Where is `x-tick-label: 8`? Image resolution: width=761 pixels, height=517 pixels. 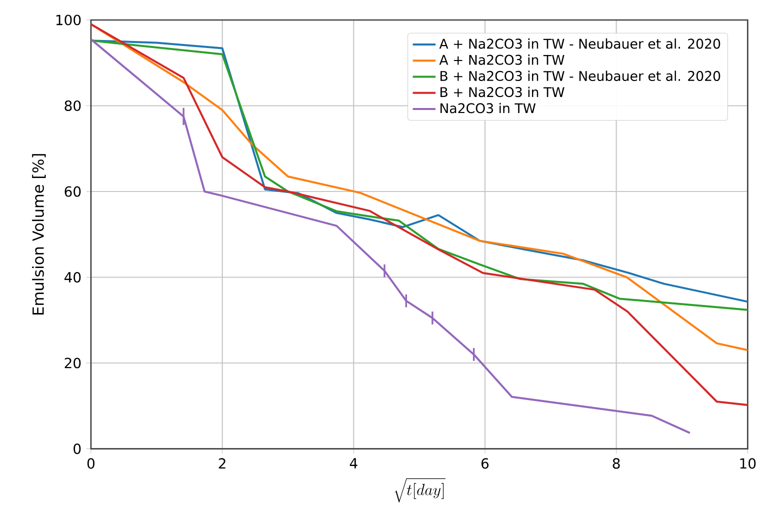
x-tick-label: 8 is located at coordinates (616, 463).